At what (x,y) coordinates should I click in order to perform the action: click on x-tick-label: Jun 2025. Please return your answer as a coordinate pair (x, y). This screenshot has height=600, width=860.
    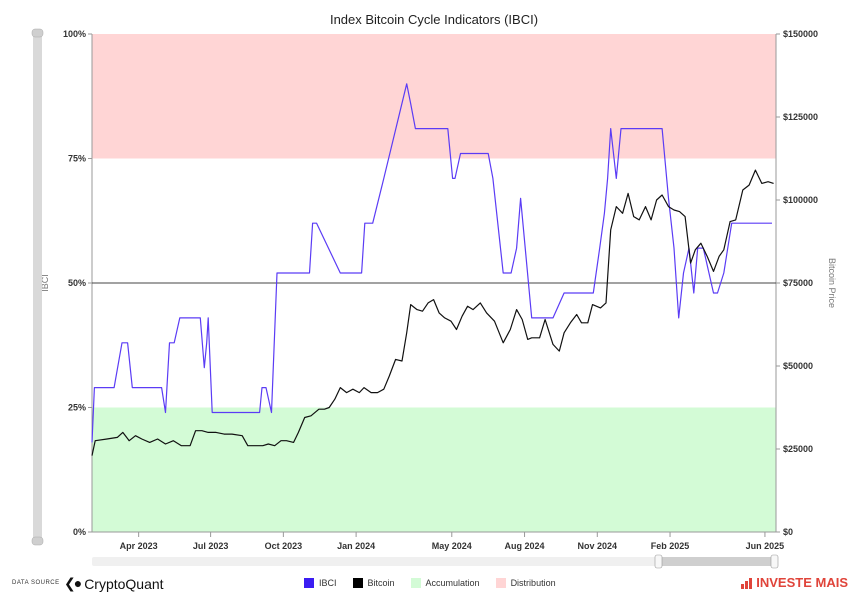
    Looking at the image, I should click on (765, 546).